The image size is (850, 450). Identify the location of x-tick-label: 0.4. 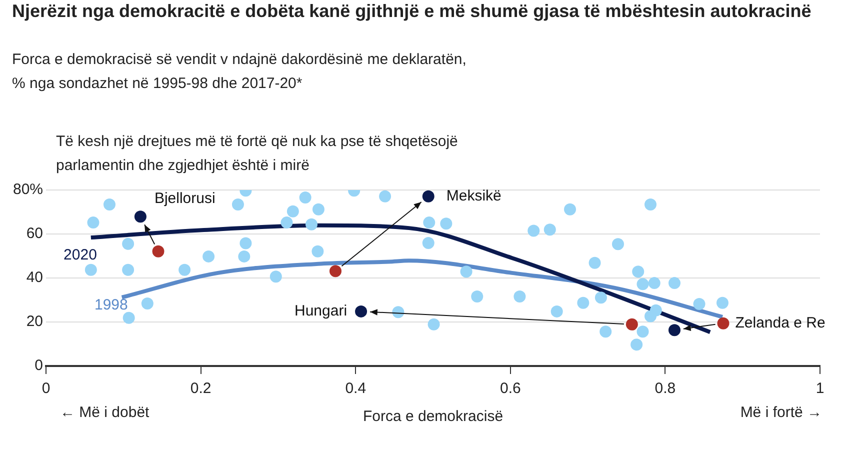
(355, 389).